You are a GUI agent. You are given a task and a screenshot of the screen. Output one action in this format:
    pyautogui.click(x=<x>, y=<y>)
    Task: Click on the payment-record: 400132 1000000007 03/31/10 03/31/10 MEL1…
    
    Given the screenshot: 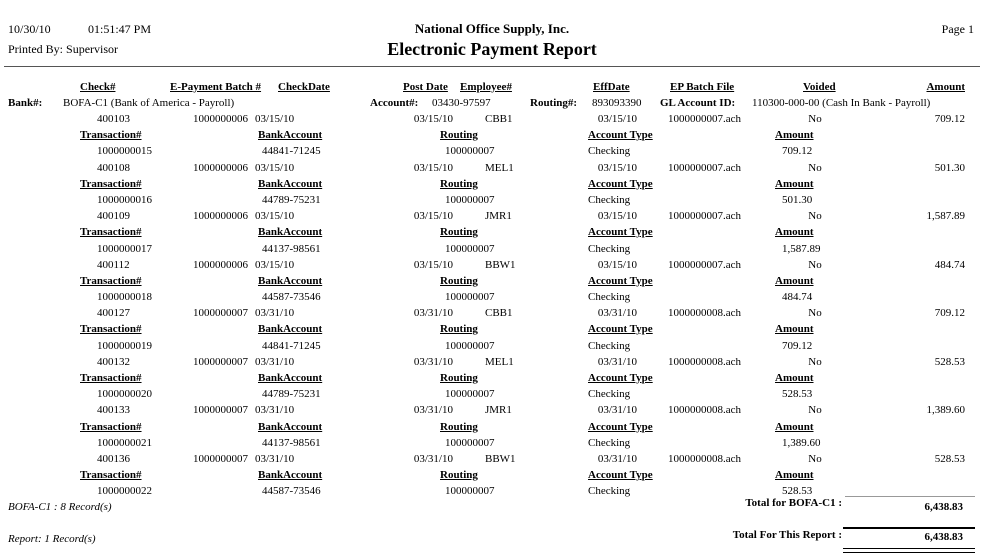 What is the action you would take?
    pyautogui.click(x=492, y=379)
    